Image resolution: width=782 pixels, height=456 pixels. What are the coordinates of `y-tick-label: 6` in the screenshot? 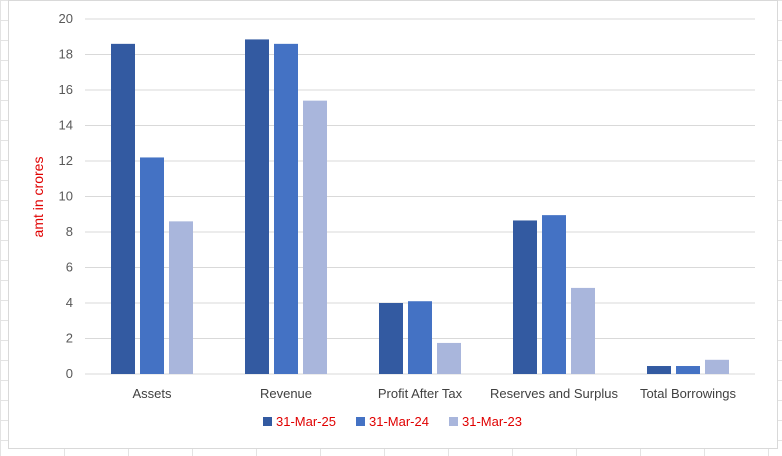 It's located at (69, 267).